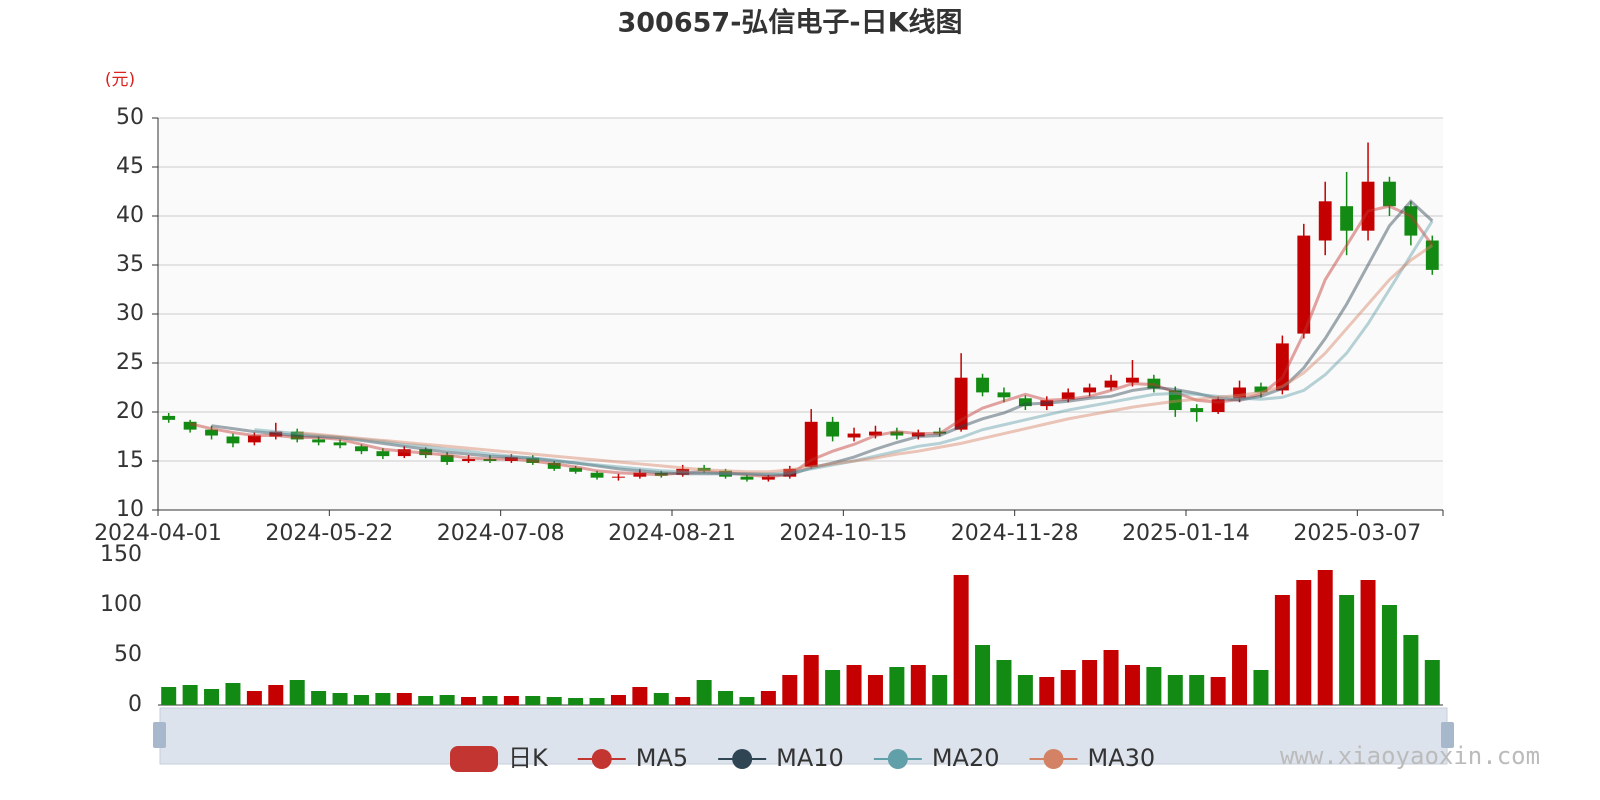  Describe the element at coordinates (120, 80) in the screenshot. I see `y-unit: (元)` at that location.